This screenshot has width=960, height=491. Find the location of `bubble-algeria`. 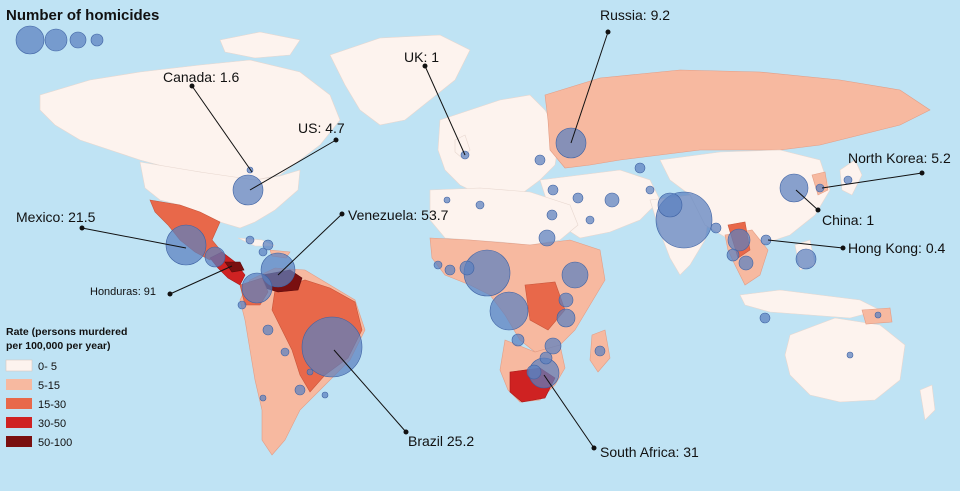

bubble-algeria is located at coordinates (480, 205).